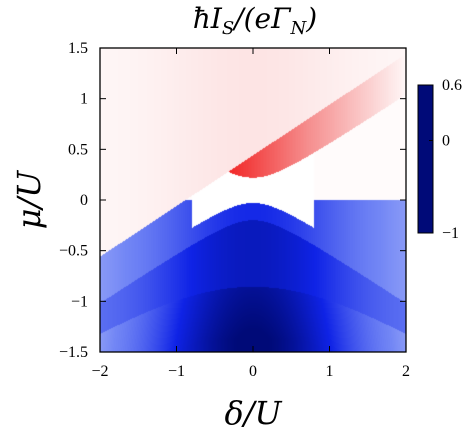 The width and height of the screenshot is (474, 439). Describe the element at coordinates (253, 413) in the screenshot. I see `x-axis-label: δ/U` at that location.